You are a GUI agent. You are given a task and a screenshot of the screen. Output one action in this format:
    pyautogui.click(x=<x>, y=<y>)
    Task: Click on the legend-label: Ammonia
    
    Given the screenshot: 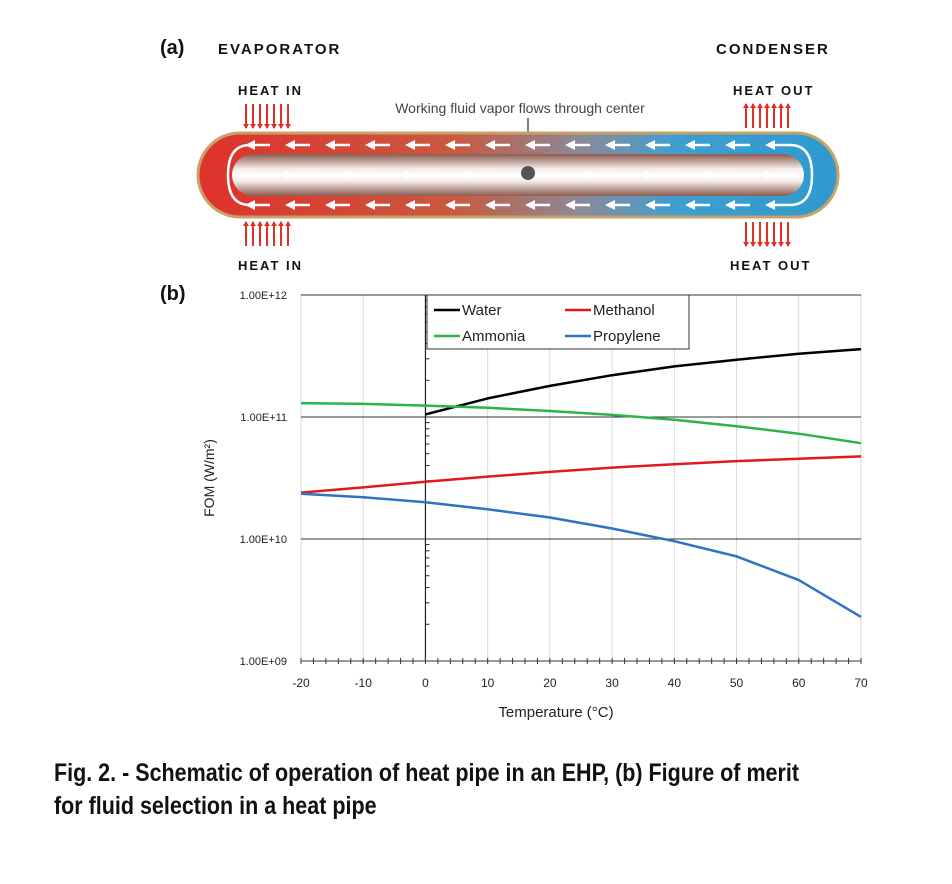 What is the action you would take?
    pyautogui.click(x=494, y=336)
    